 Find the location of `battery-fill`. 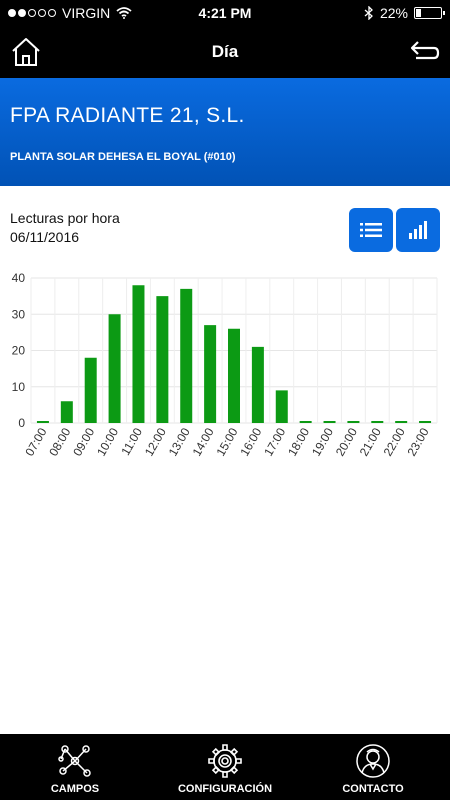

battery-fill is located at coordinates (419, 13).